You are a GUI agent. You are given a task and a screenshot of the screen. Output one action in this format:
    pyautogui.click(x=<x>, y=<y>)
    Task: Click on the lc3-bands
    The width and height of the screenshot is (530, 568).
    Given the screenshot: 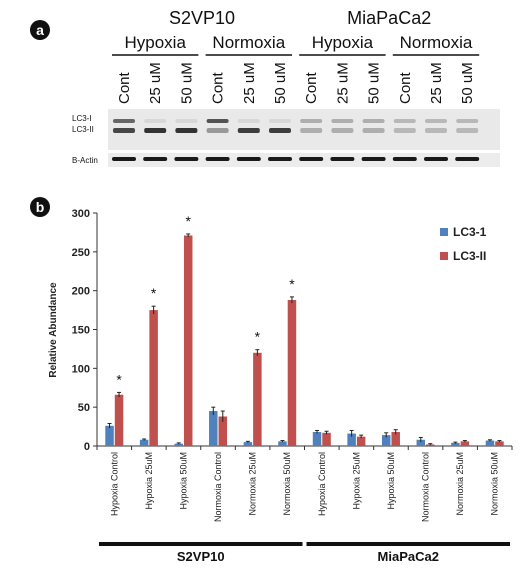 What is the action you would take?
    pyautogui.click(x=296, y=126)
    